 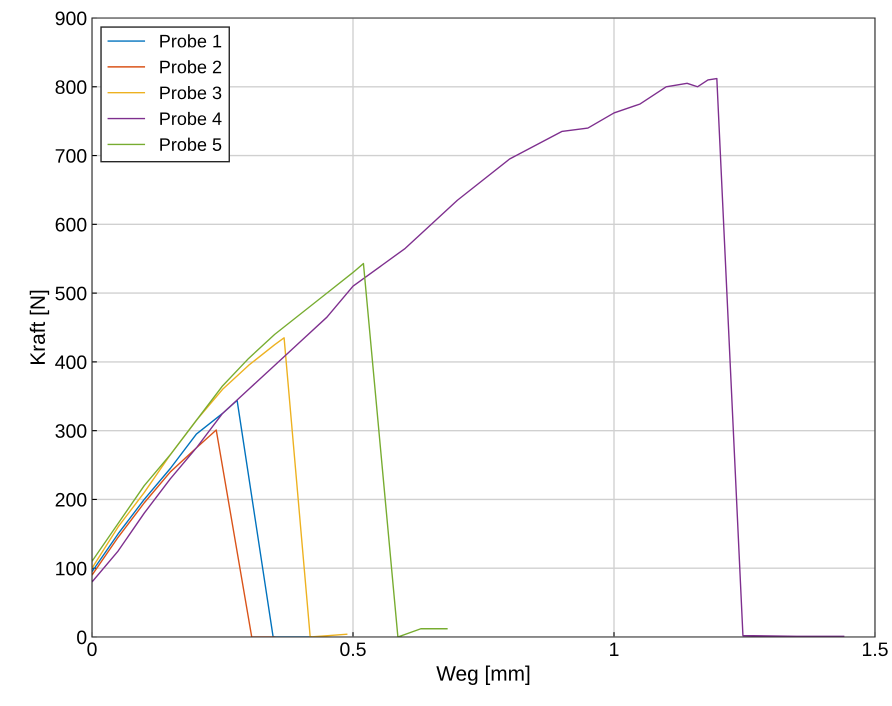 I want to click on x-tick-label: 1, so click(x=614, y=649).